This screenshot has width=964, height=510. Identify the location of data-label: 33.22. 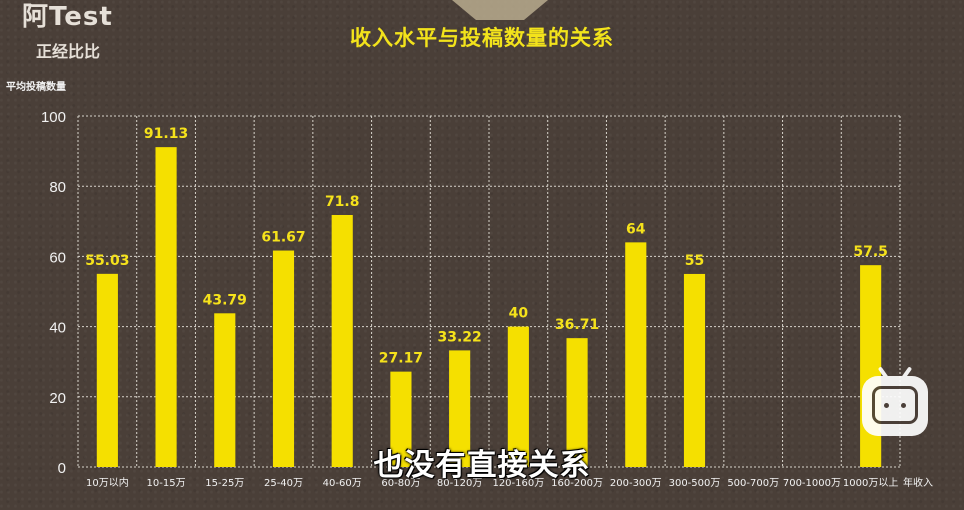
(459, 337).